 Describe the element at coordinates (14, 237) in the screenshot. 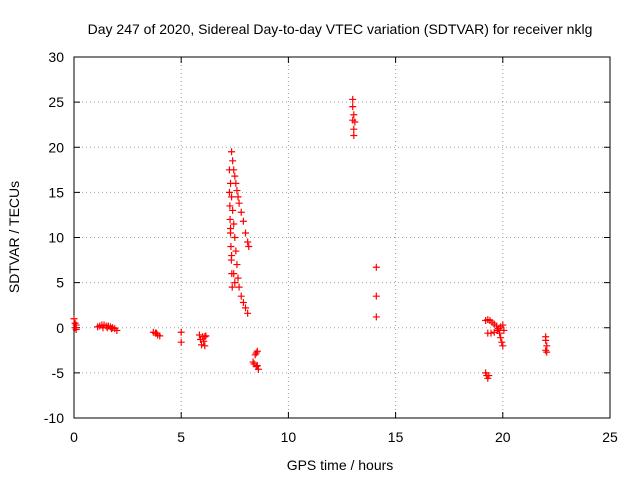

I see `y-axis-label: SDTVAR / TECUs` at that location.